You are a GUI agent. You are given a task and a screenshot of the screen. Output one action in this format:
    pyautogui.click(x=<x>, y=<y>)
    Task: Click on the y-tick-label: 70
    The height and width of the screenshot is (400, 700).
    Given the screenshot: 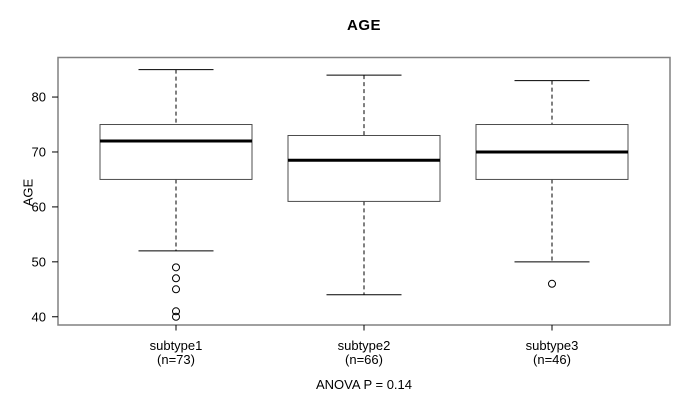 What is the action you would take?
    pyautogui.click(x=38, y=152)
    